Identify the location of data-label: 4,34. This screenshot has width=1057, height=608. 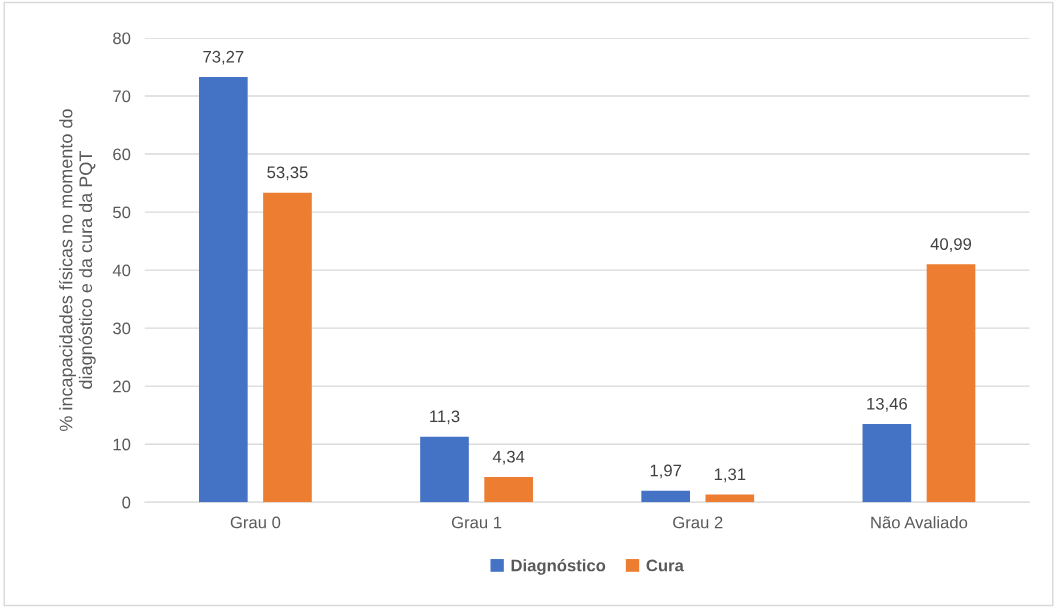
(508, 457).